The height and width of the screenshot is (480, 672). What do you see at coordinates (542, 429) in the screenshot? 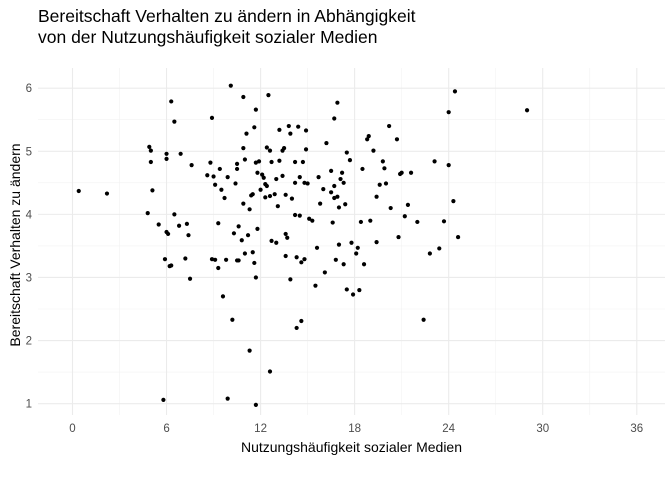
I see `x-tick-label: 30` at bounding box center [542, 429].